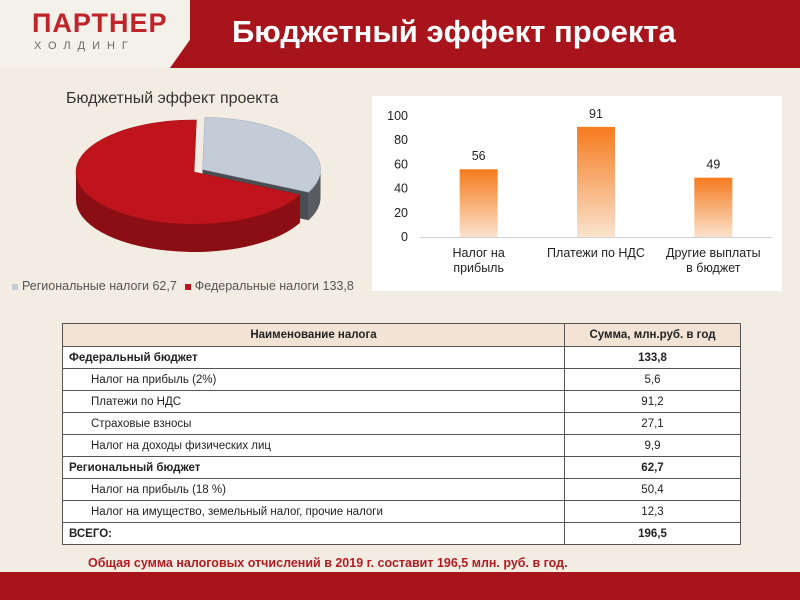 This screenshot has height=600, width=800. Describe the element at coordinates (313, 467) in the screenshot. I see `tax-name-cell: Региональный бюджет` at that location.